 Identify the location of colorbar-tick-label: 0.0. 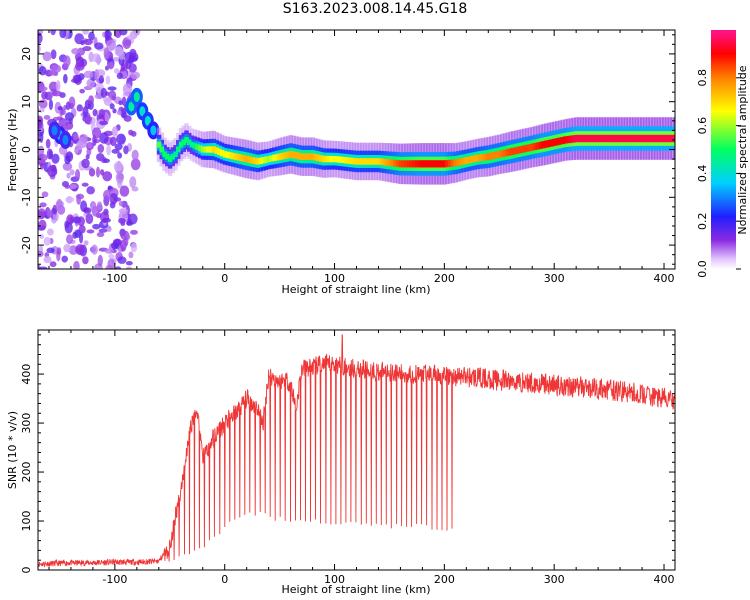
(702, 269).